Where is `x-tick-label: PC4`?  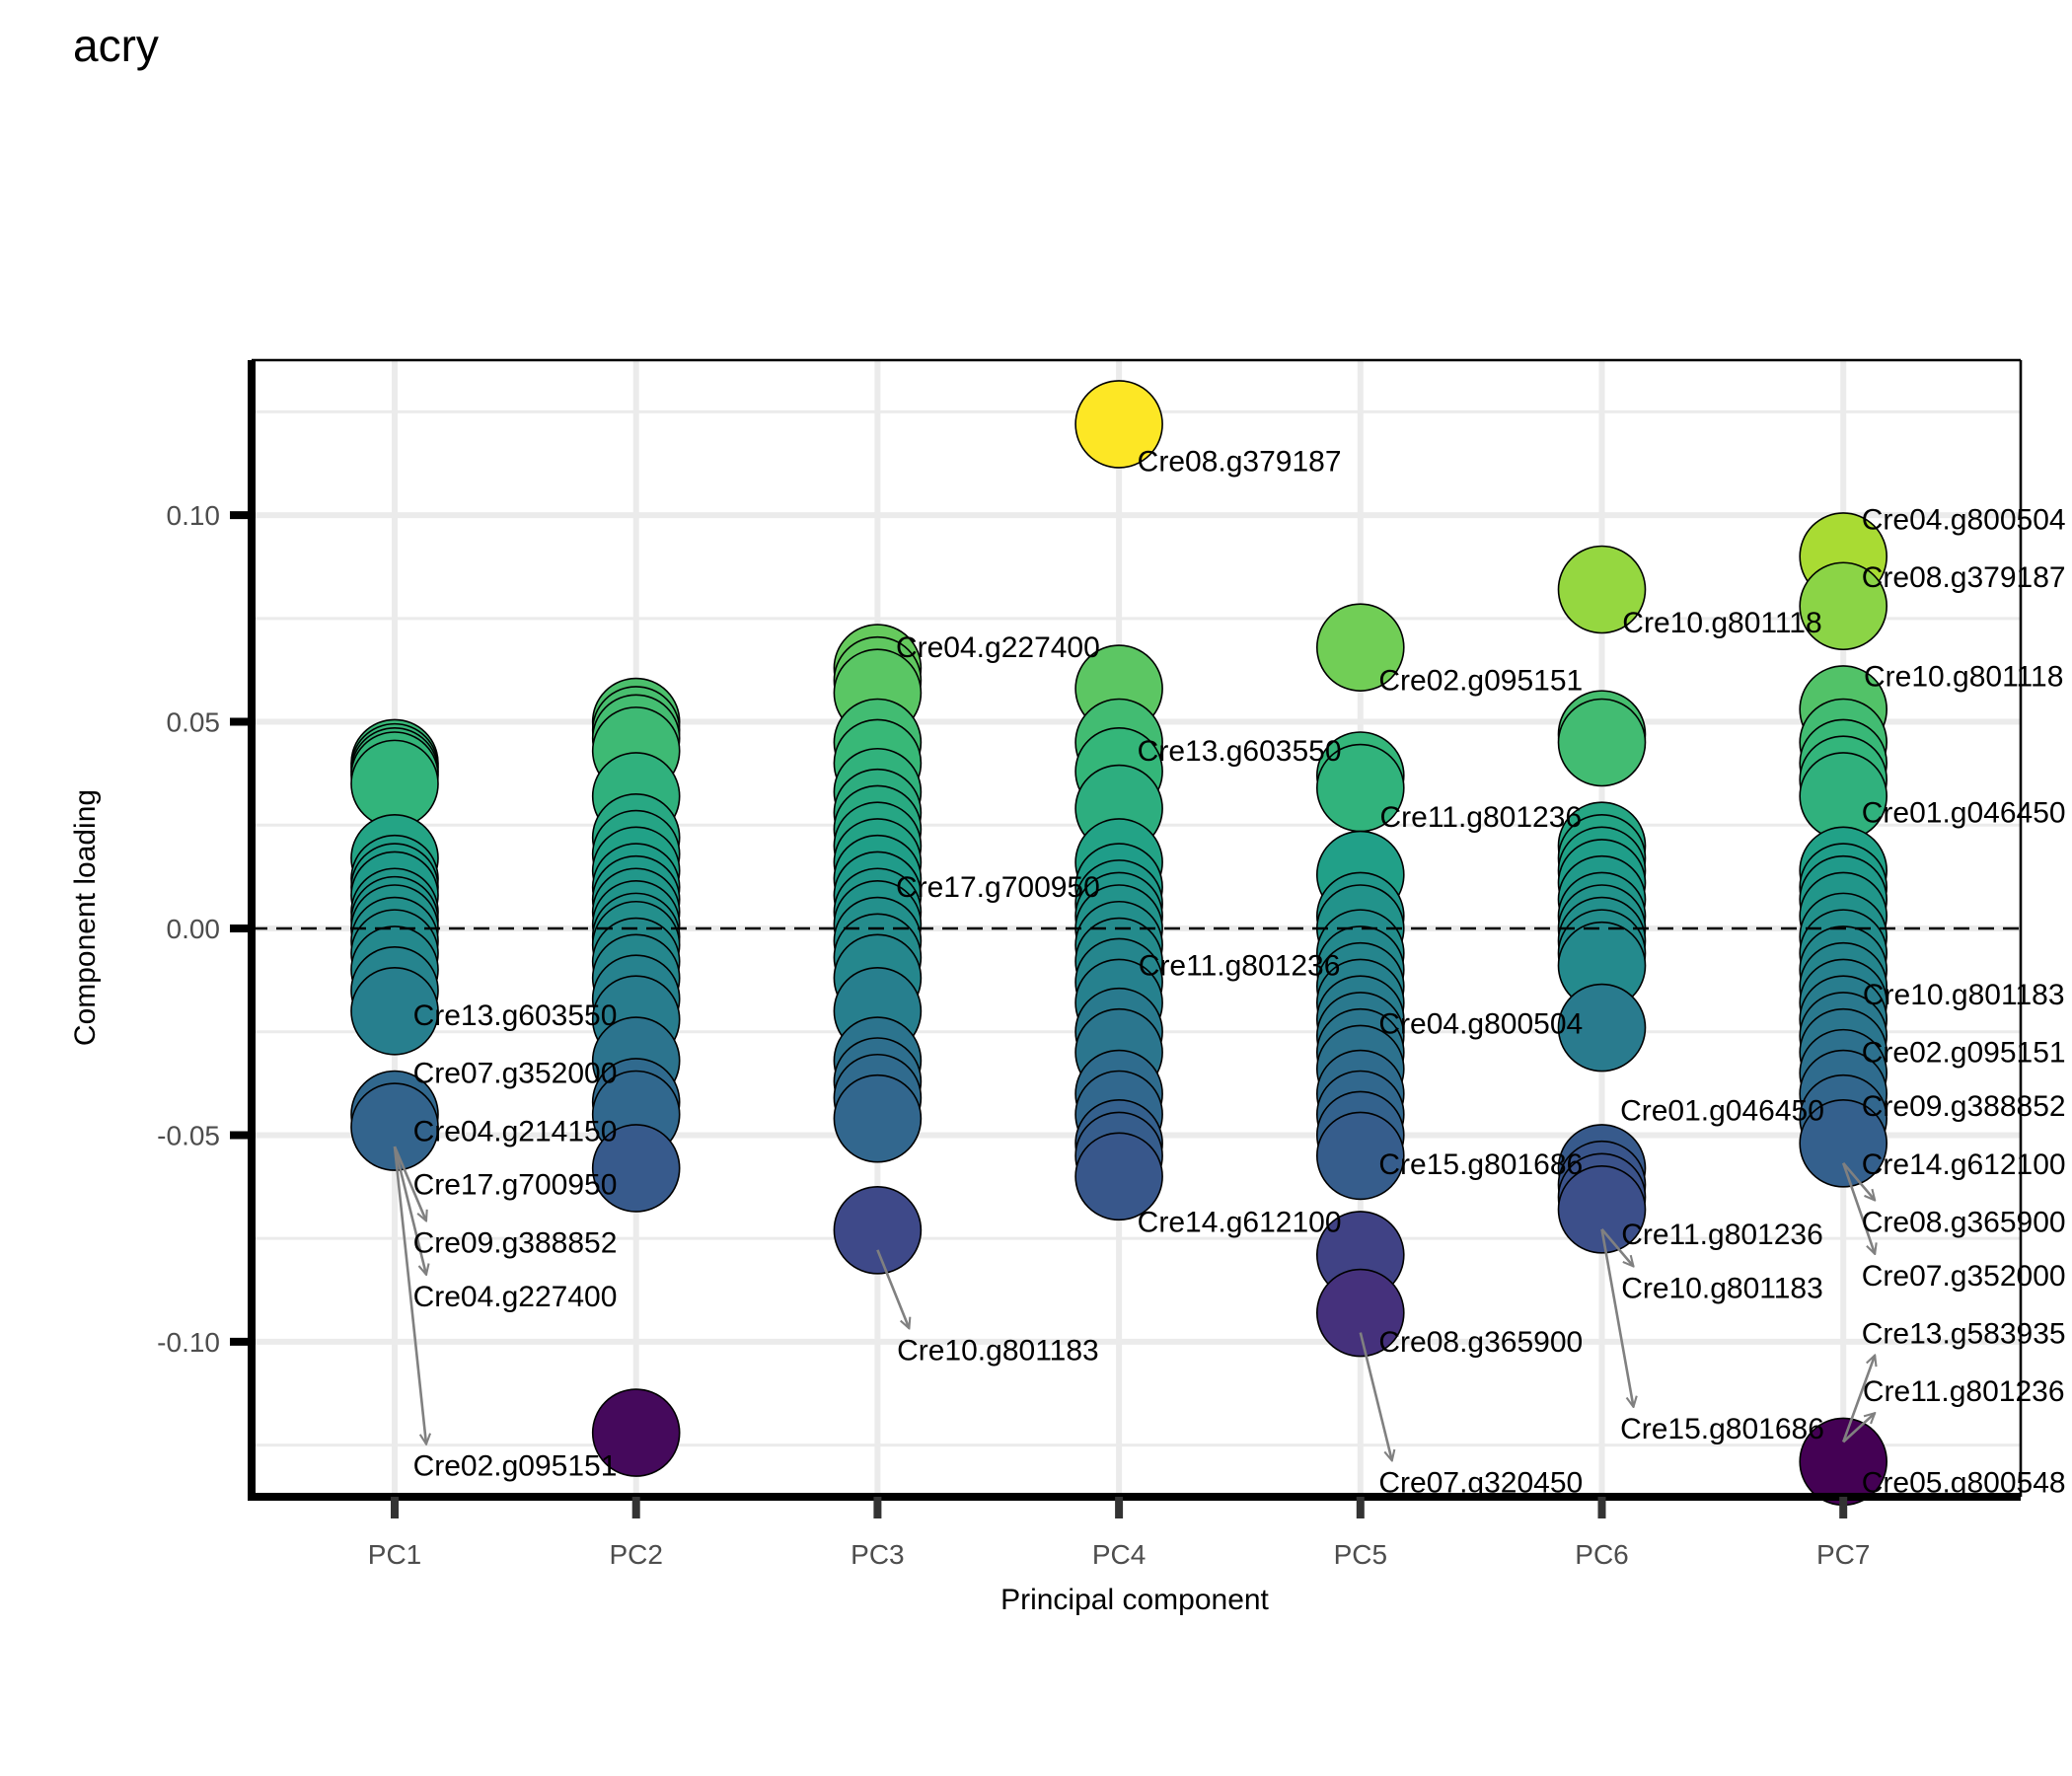 x-tick-label: PC4 is located at coordinates (1119, 1555).